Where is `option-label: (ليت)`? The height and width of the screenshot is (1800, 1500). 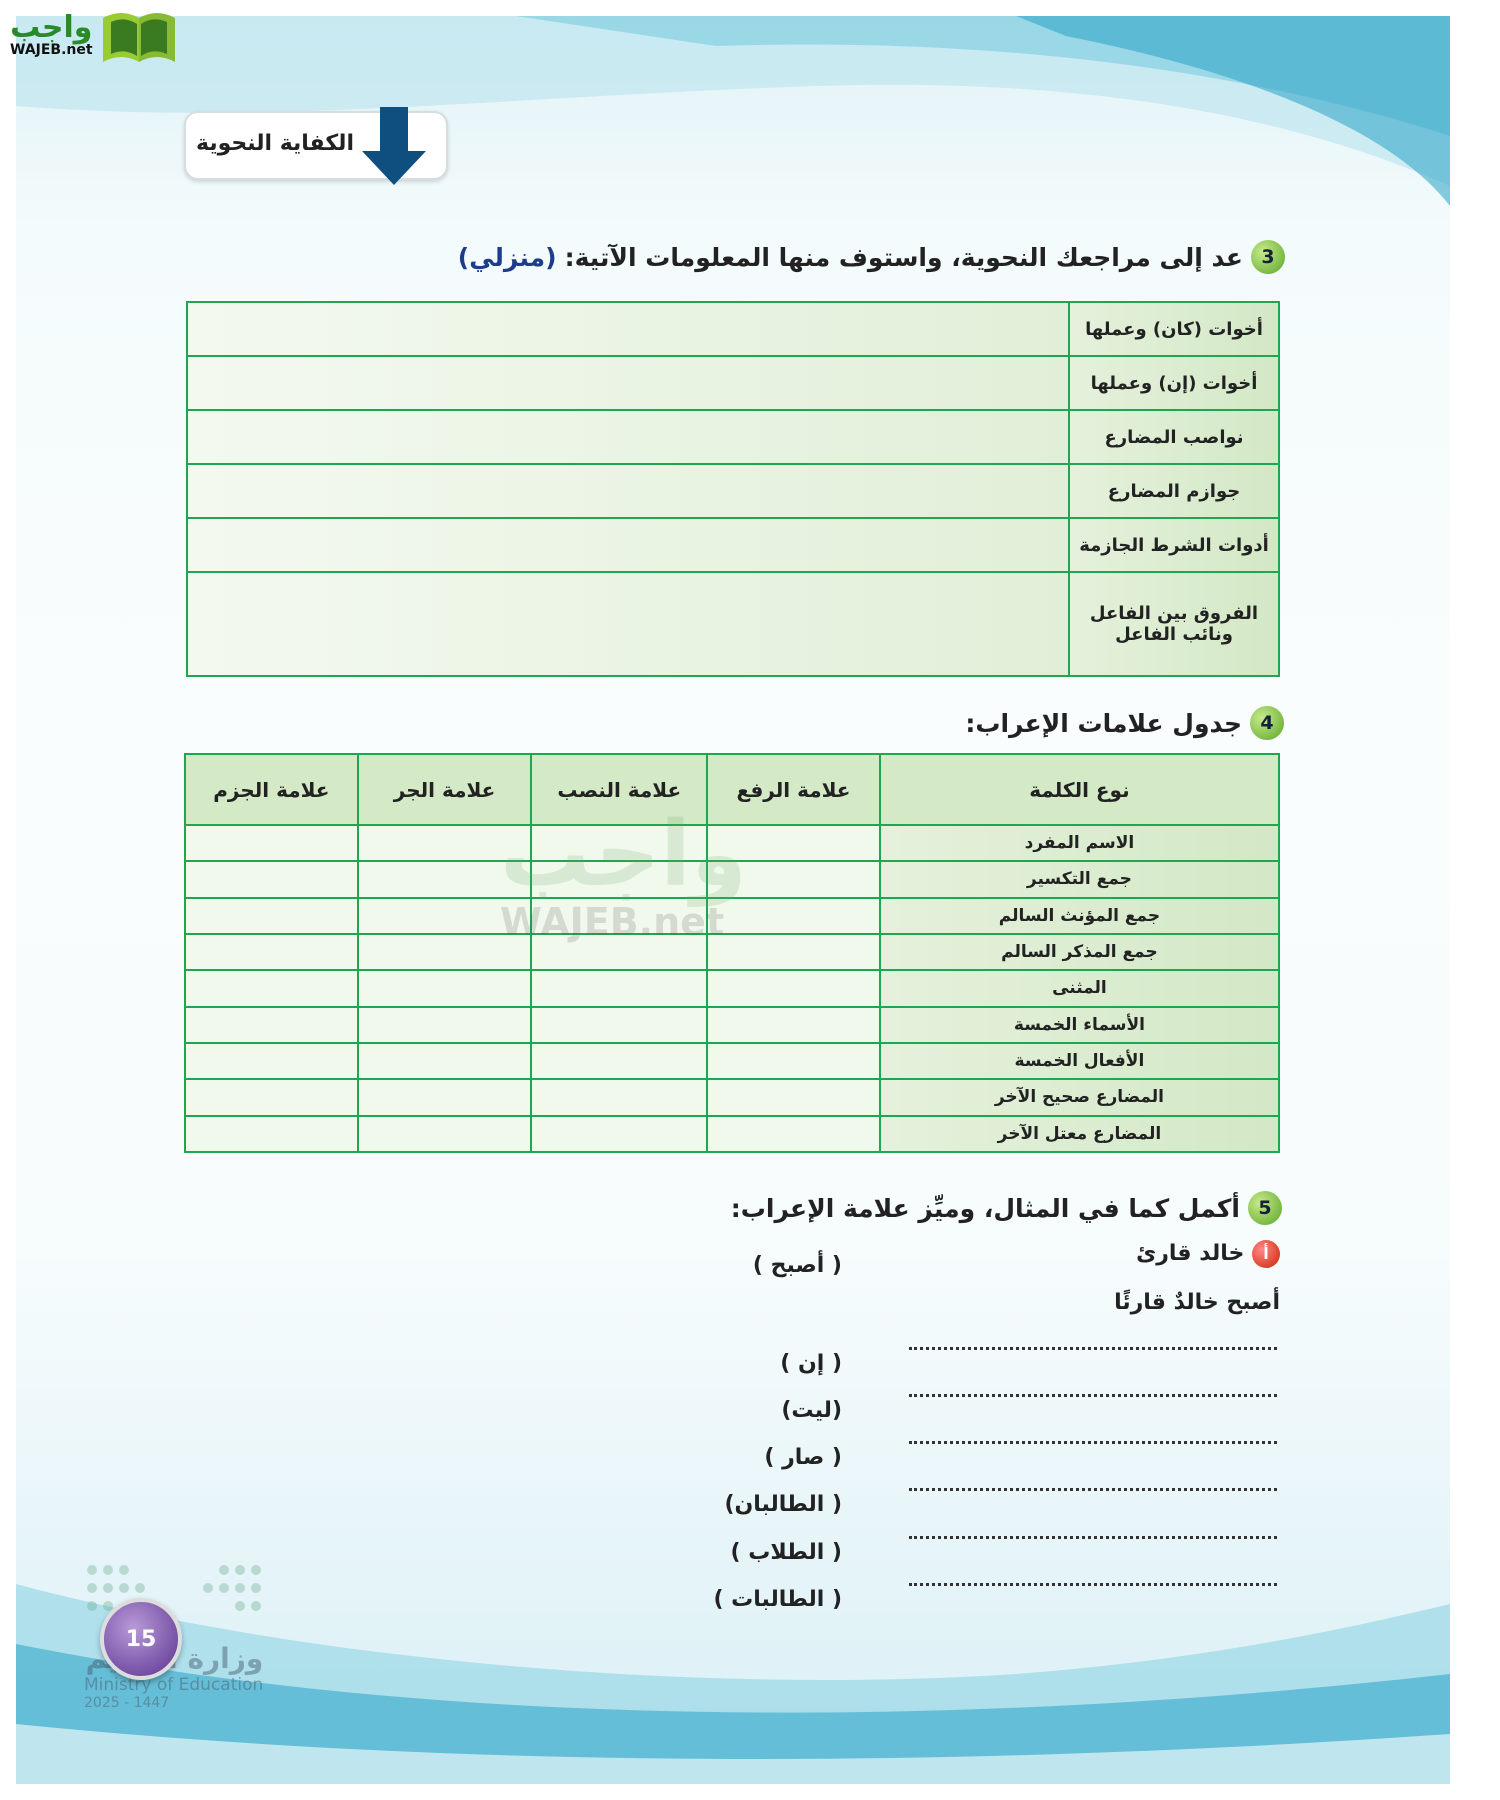
option-label: (ليت) is located at coordinates (811, 1410).